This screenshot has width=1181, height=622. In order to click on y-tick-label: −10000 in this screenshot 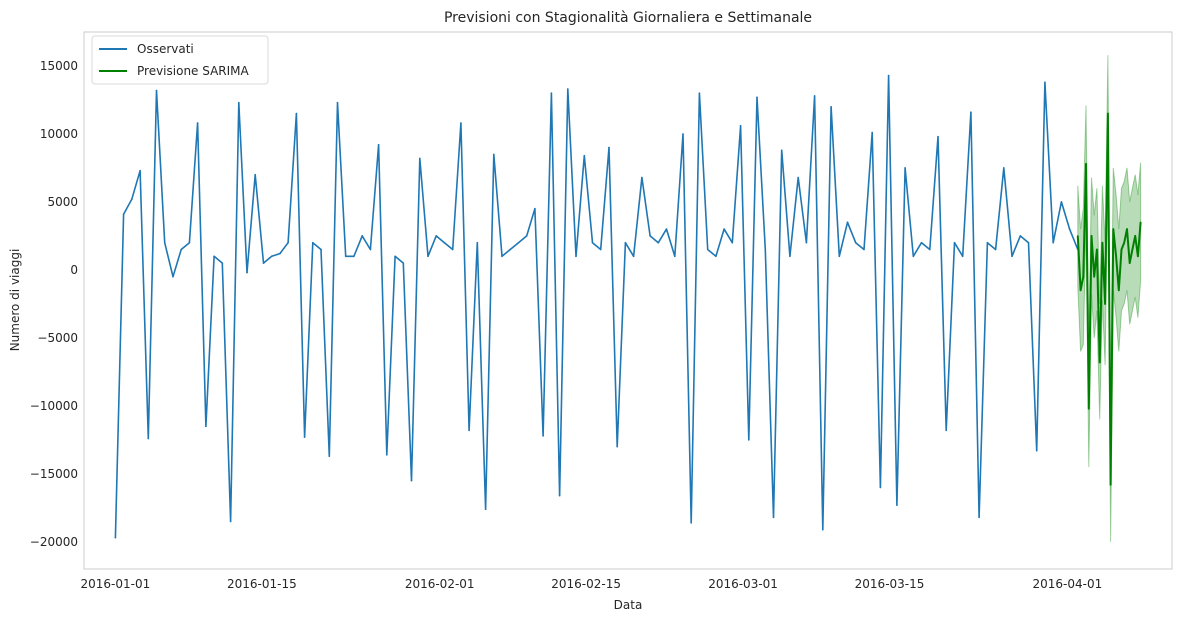, I will do `click(54, 406)`.